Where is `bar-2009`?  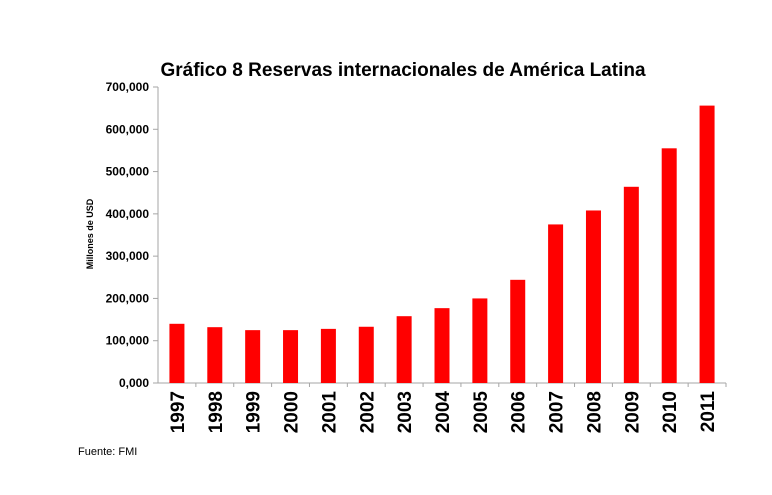
bar-2009 is located at coordinates (631, 284).